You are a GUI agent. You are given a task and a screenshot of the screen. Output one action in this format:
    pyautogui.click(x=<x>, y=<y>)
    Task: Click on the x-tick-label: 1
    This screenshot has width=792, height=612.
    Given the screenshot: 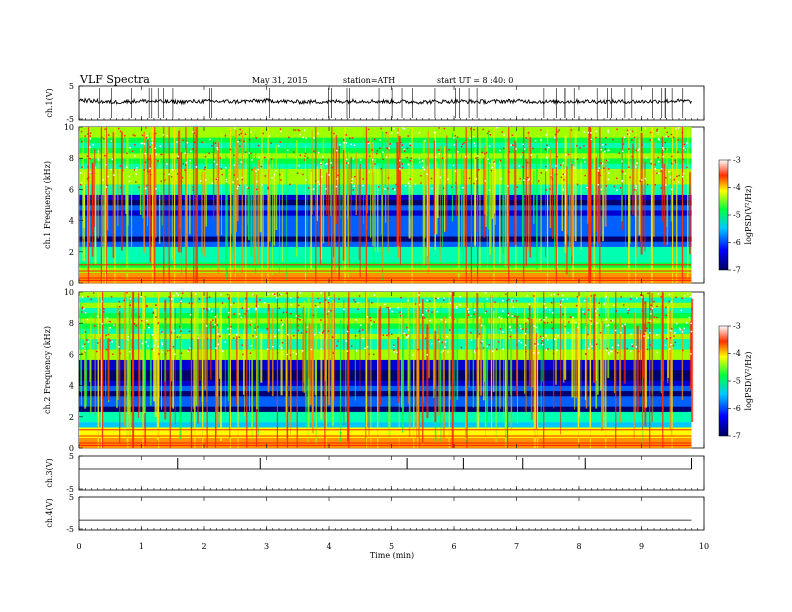 What is the action you would take?
    pyautogui.click(x=141, y=546)
    